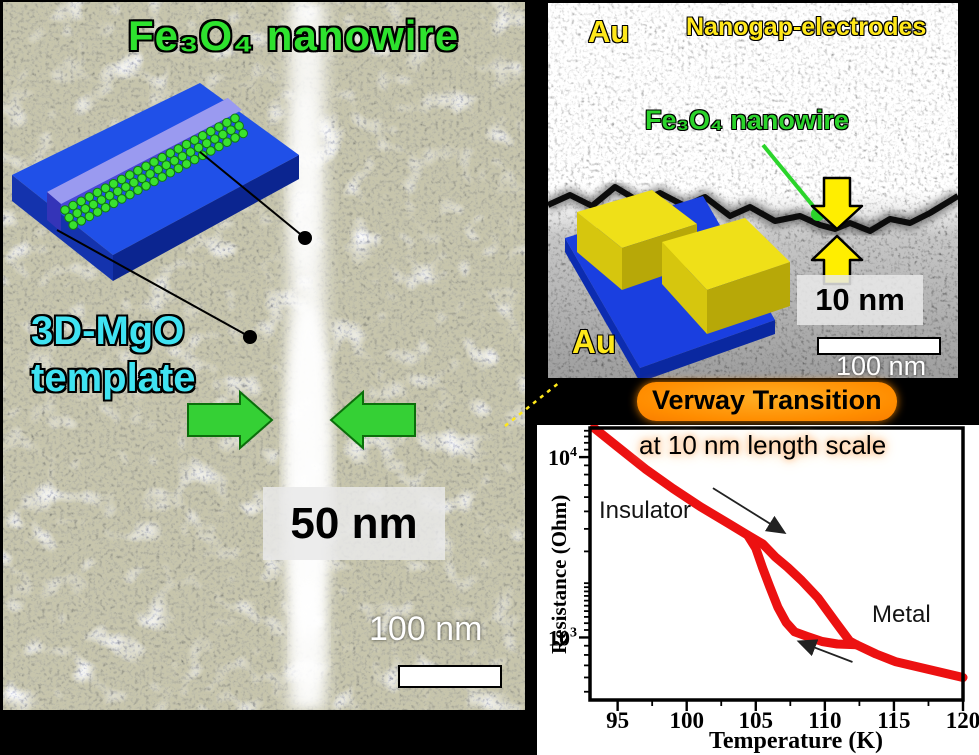 This screenshot has width=979, height=755. What do you see at coordinates (301, 420) in the screenshot?
I see `width-arrow-icons` at bounding box center [301, 420].